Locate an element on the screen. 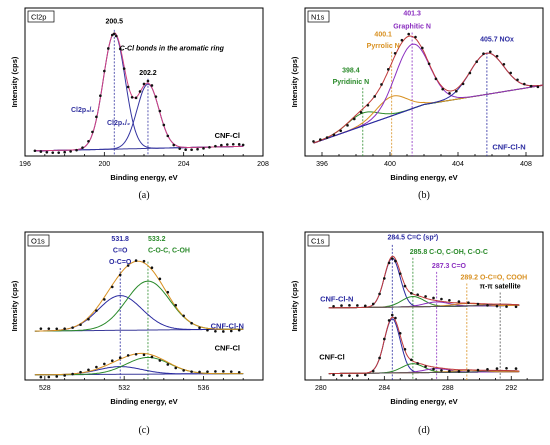 Image resolution: width=550 pixels, height=445 pixels. sample-label: CNF-Cl is located at coordinates (331, 356).